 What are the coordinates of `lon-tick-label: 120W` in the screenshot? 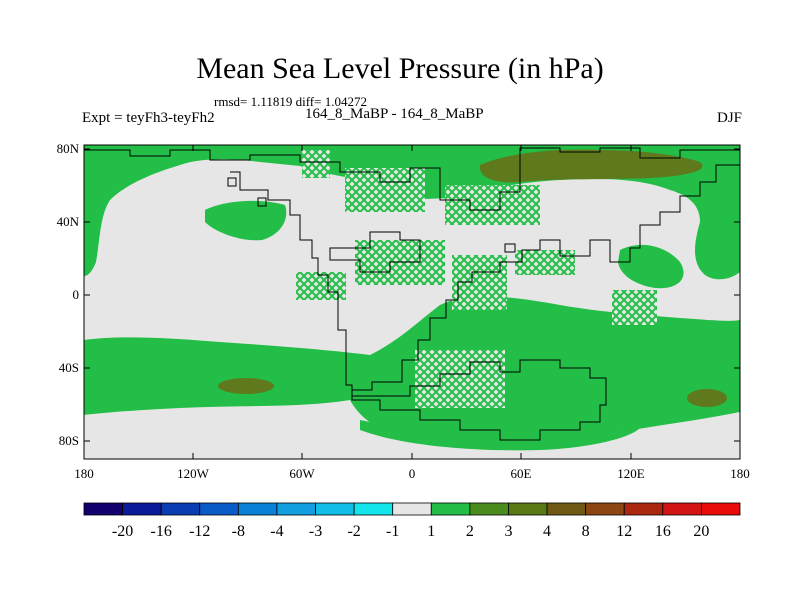 It's located at (193, 473).